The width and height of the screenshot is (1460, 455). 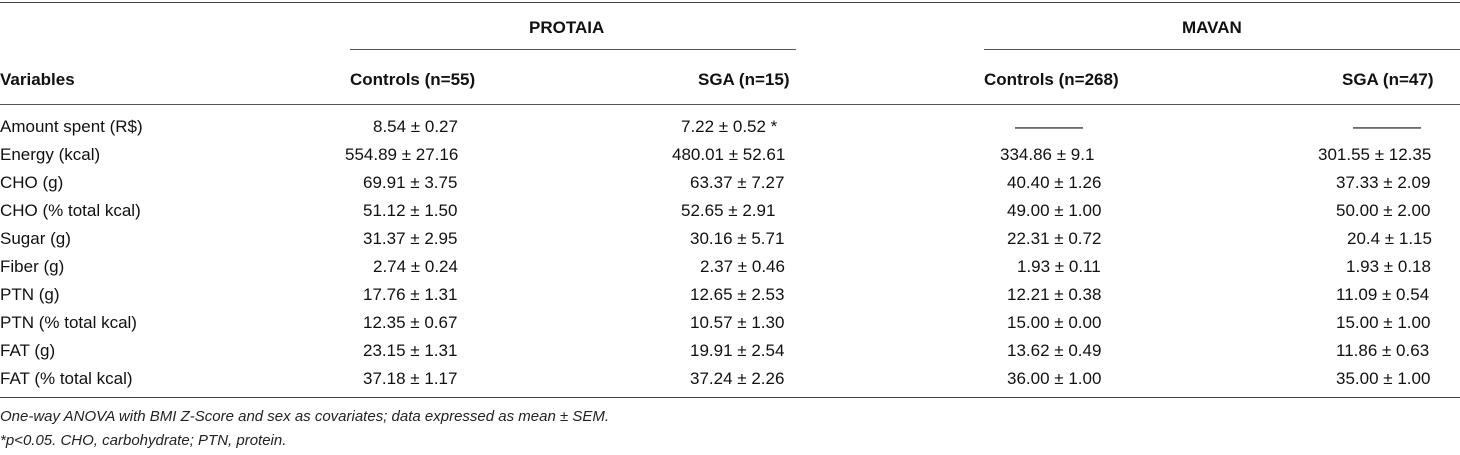 What do you see at coordinates (50, 154) in the screenshot?
I see `row-label: Energy (kcal)` at bounding box center [50, 154].